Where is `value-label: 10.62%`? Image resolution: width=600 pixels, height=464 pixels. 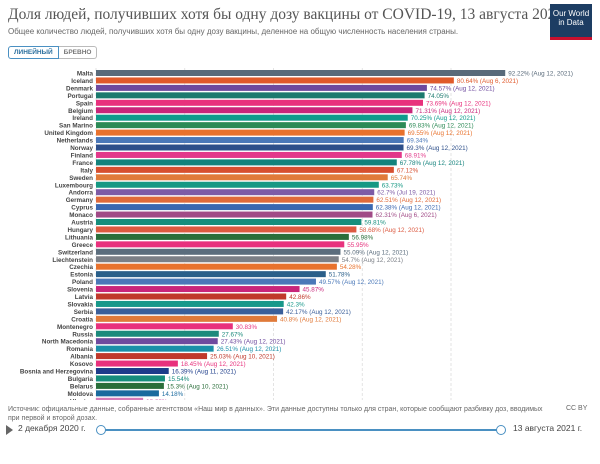 value-label: 10.62% is located at coordinates (157, 399).